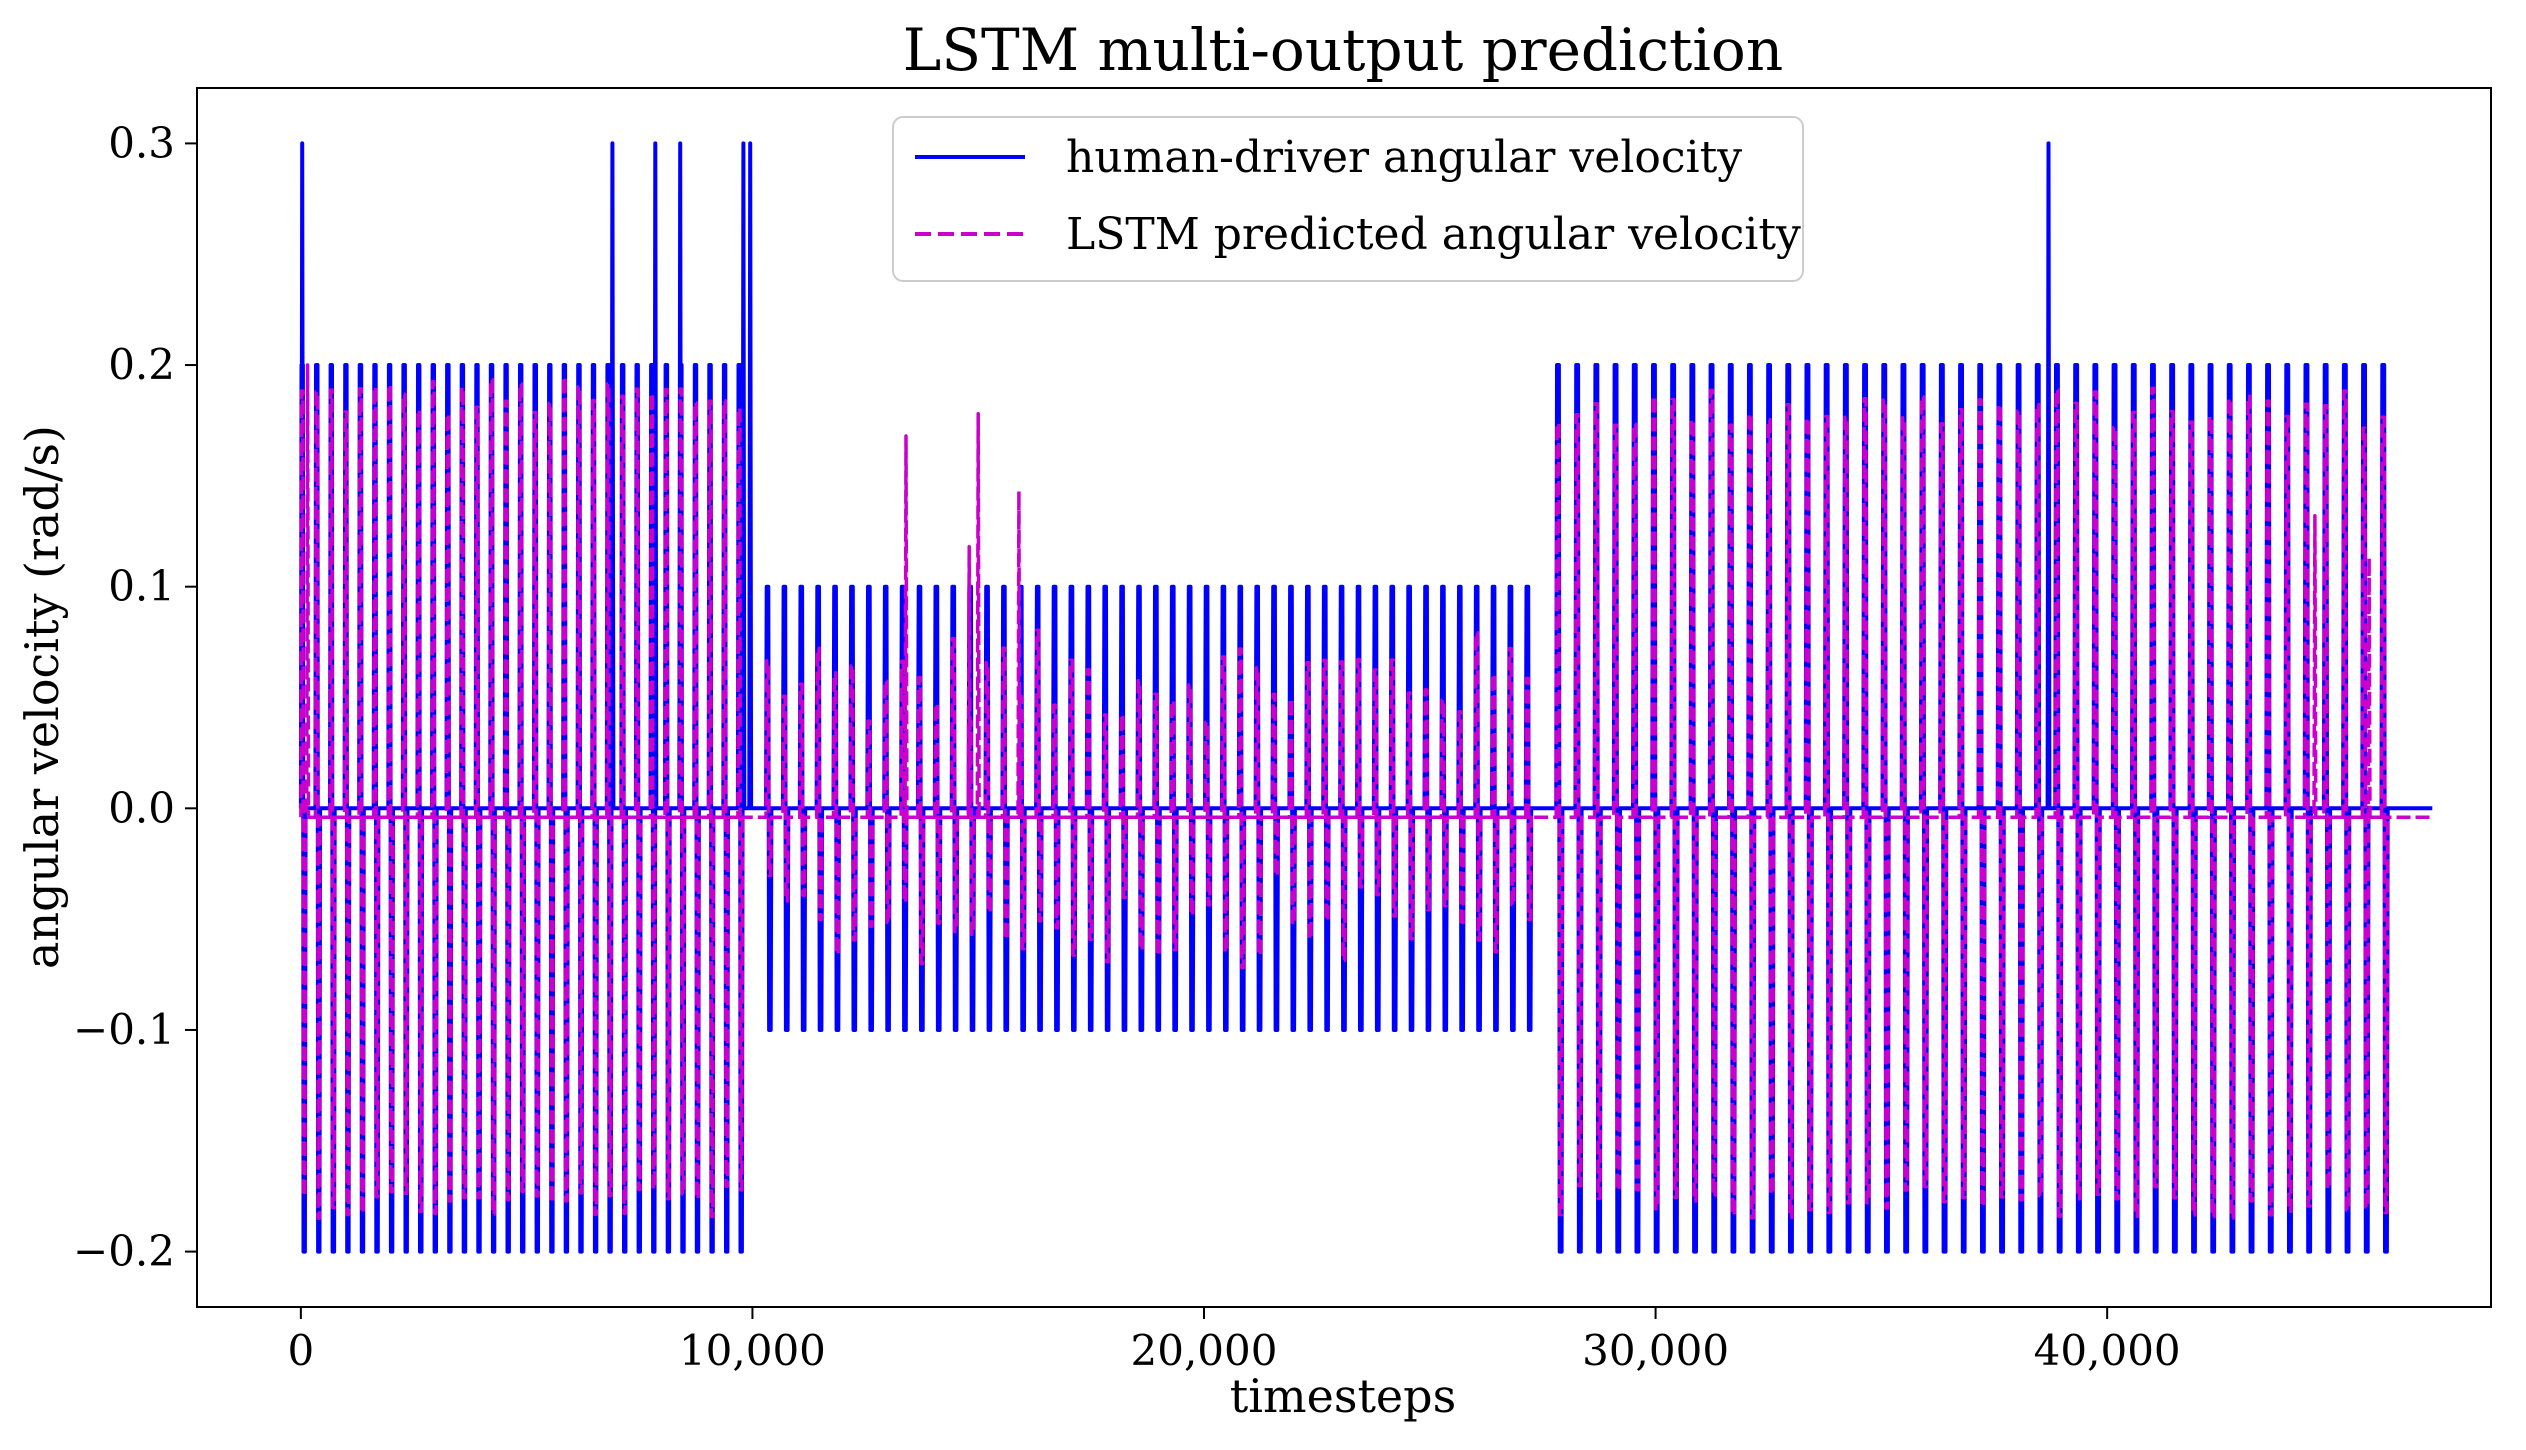  Describe the element at coordinates (141, 364) in the screenshot. I see `y-tick-label: 0.2` at that location.